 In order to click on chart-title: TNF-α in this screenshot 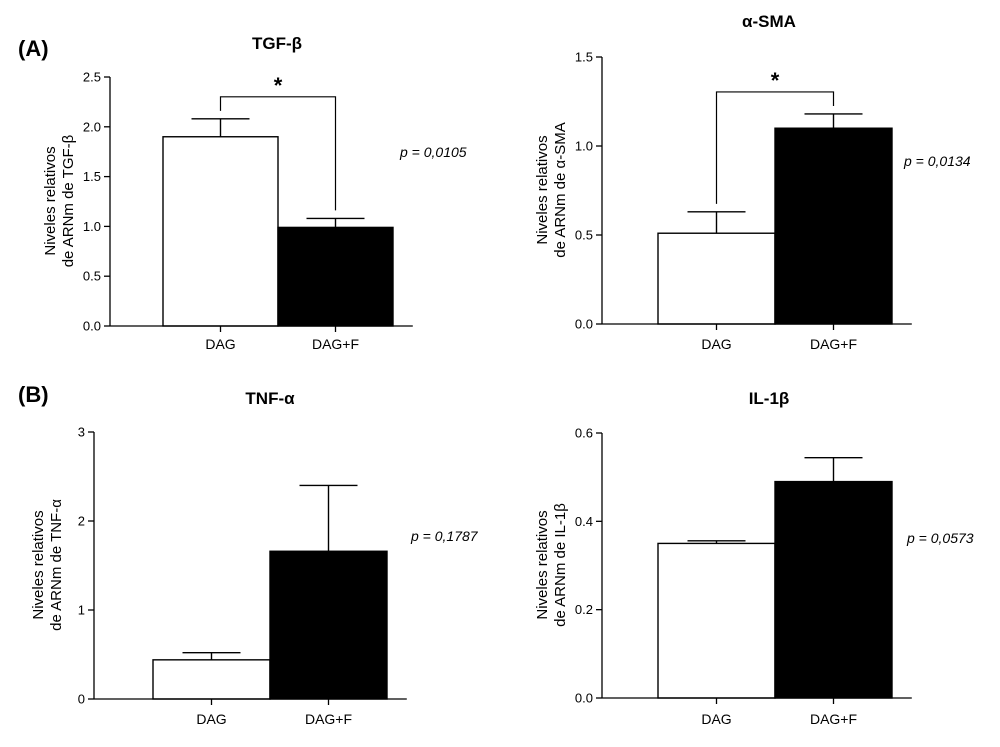, I will do `click(270, 398)`.